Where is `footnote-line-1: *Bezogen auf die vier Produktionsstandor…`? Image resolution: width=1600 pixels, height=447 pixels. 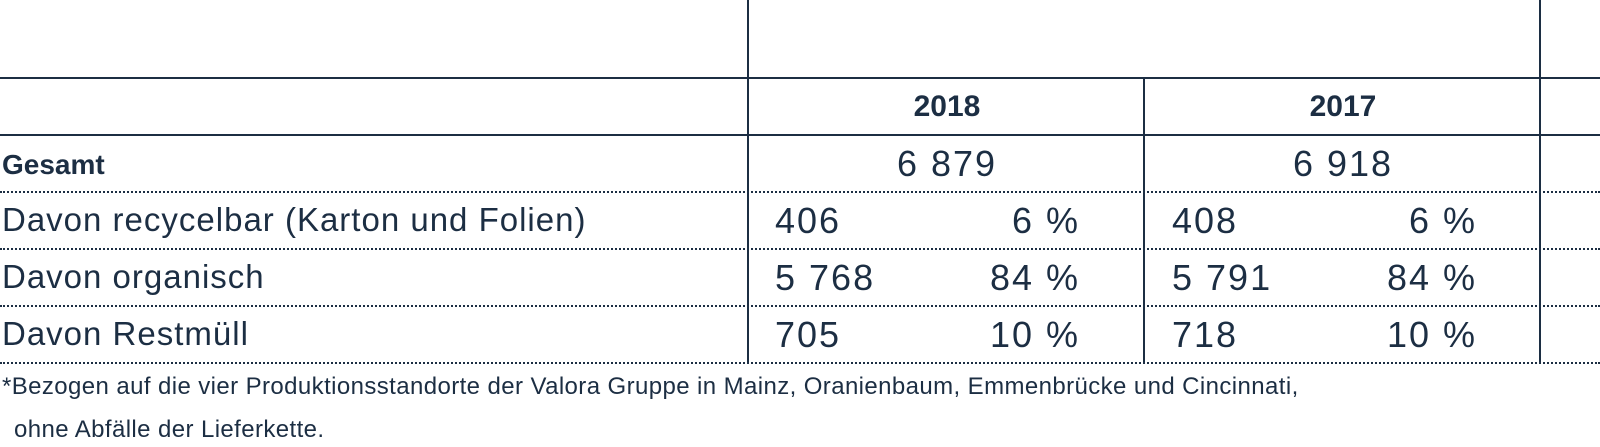 footnote-line-1: *Bezogen auf die vier Produktionsstandor… is located at coordinates (650, 386).